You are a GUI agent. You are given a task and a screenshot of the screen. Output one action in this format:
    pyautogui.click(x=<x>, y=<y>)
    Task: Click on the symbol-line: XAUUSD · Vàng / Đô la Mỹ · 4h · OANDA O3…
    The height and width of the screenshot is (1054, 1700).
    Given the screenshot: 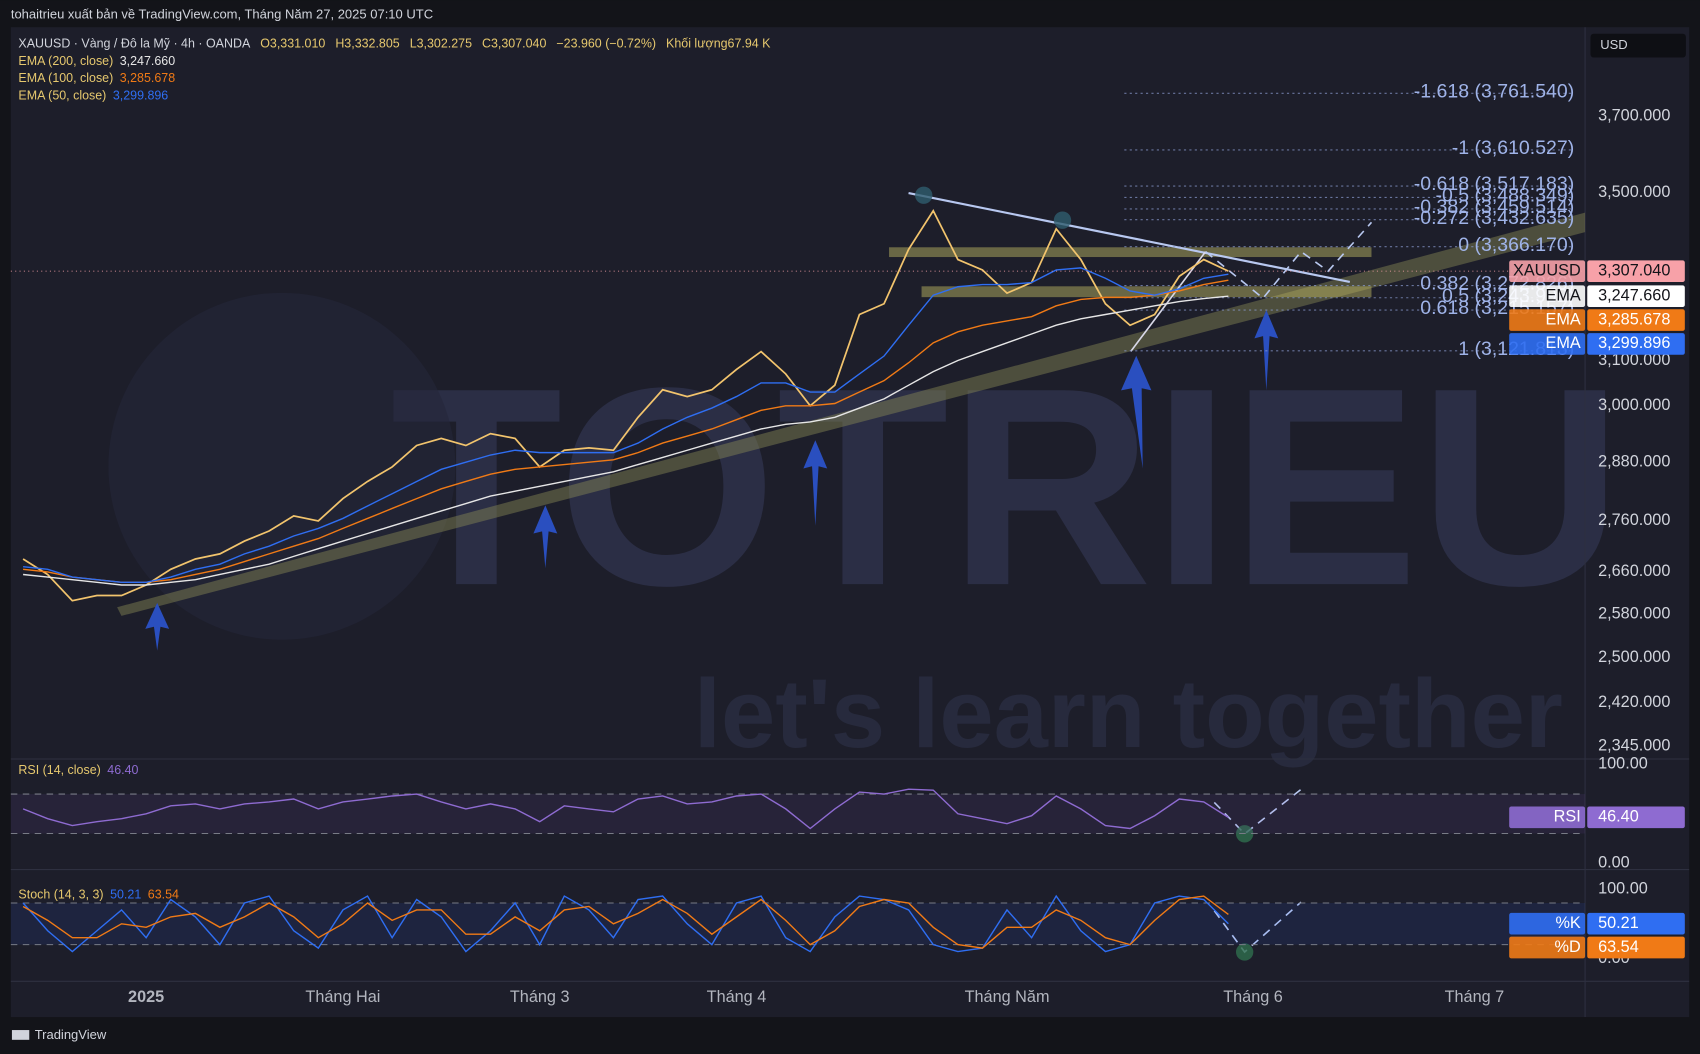 What is the action you would take?
    pyautogui.click(x=394, y=44)
    